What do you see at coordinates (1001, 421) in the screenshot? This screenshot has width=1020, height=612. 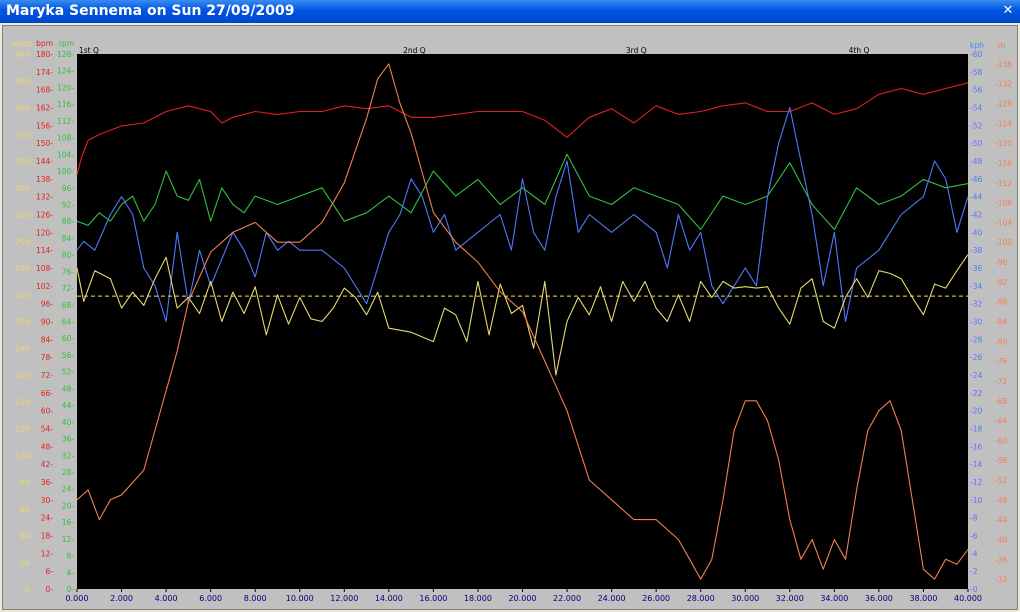 I see `m-tick-label: -64` at bounding box center [1001, 421].